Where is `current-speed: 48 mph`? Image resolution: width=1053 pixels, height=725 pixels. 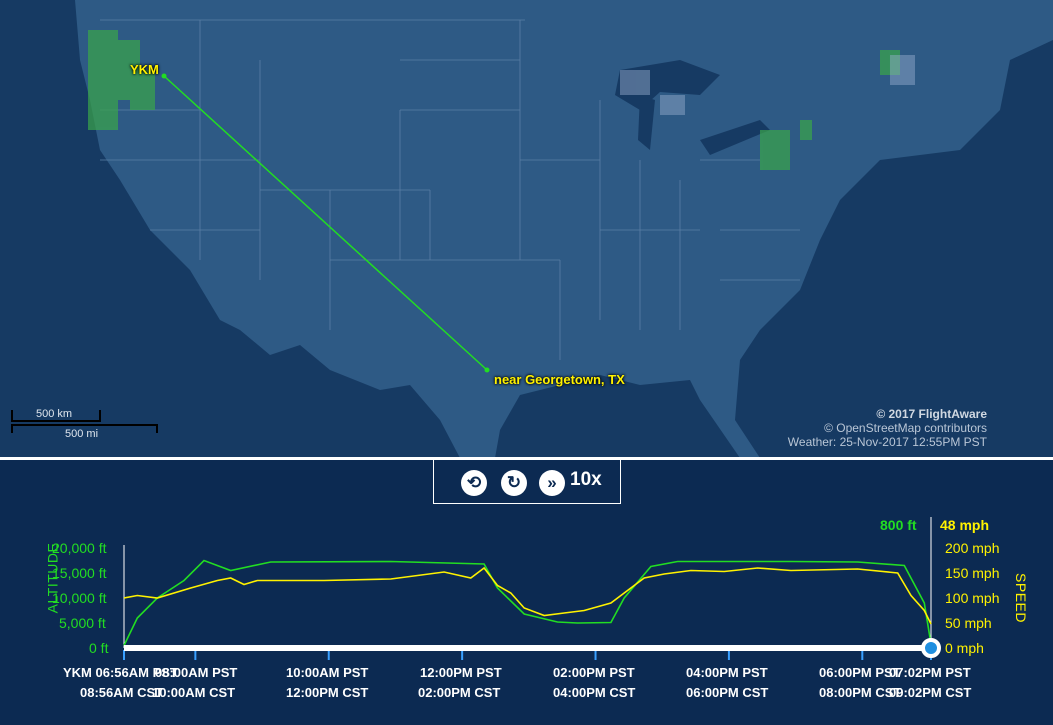 current-speed: 48 mph is located at coordinates (965, 525).